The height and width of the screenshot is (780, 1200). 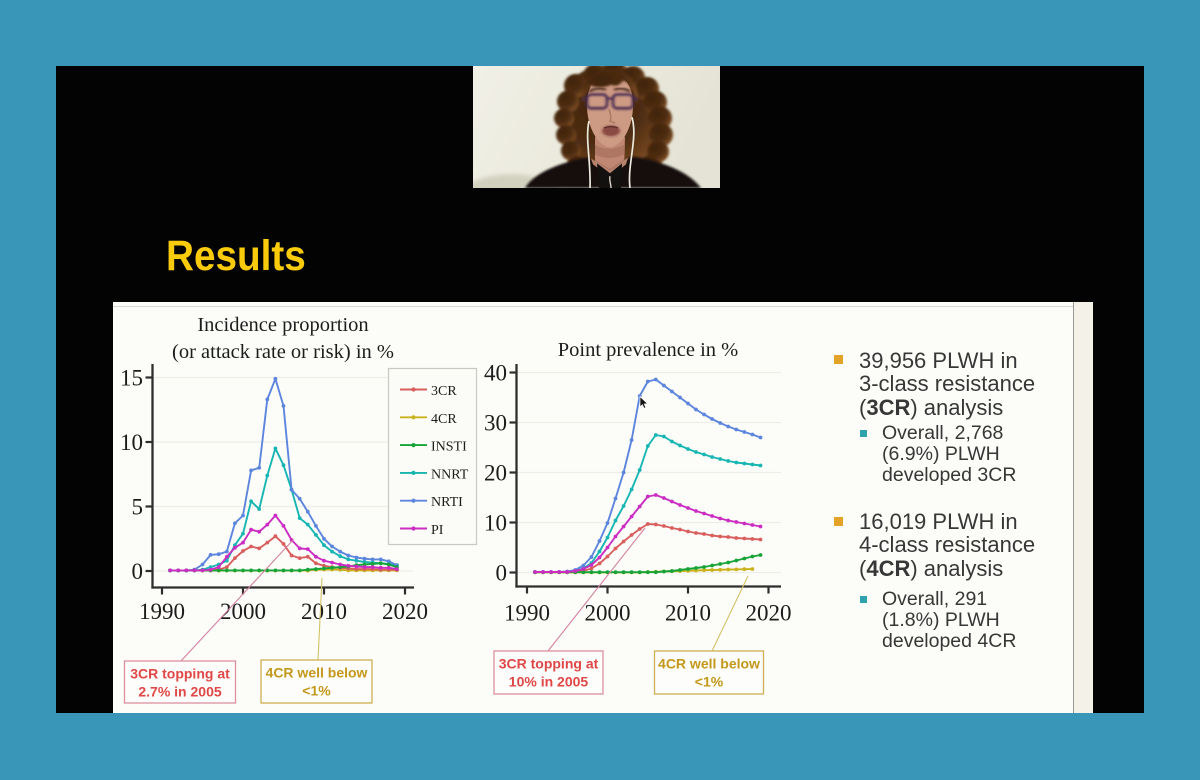 What do you see at coordinates (648, 350) in the screenshot?
I see `svg-text: Point prevalence in %` at bounding box center [648, 350].